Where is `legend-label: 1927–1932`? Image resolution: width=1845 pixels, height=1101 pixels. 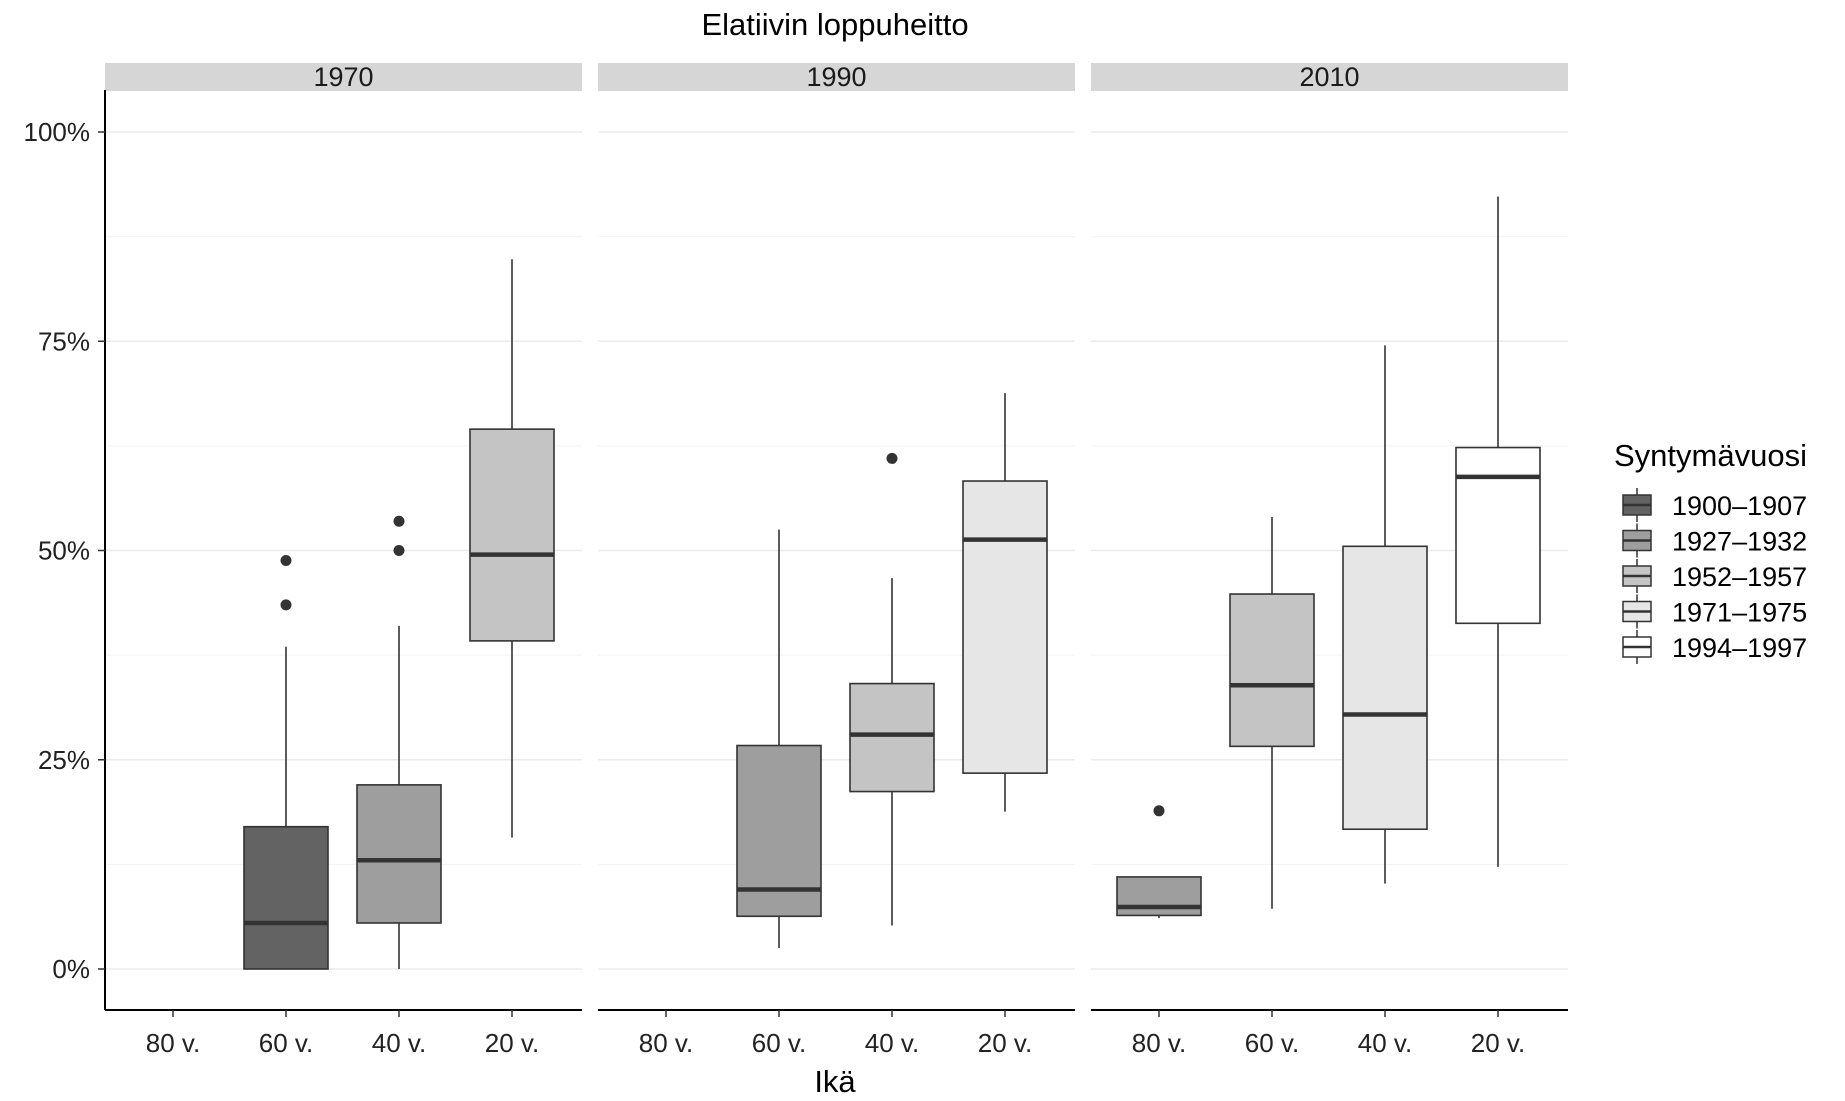 legend-label: 1927–1932 is located at coordinates (1739, 542).